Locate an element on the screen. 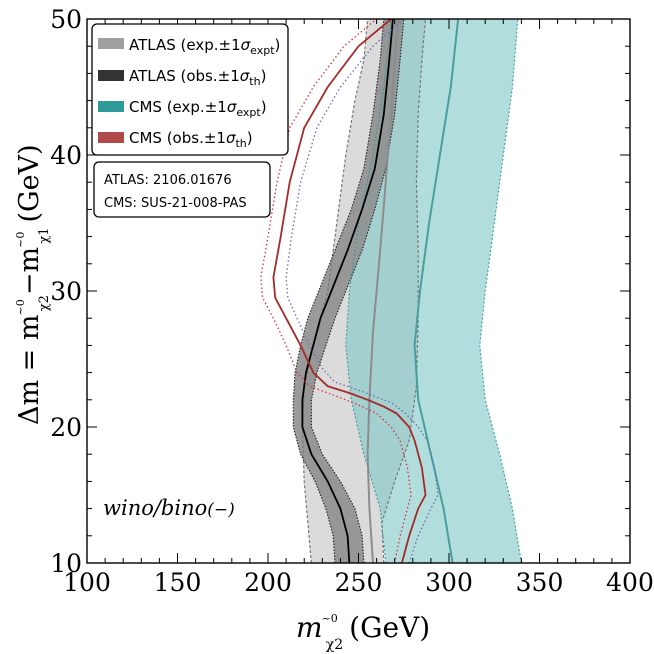 The height and width of the screenshot is (654, 654). y-tick-labels: 10 20 30 40 50 is located at coordinates (66, 291).